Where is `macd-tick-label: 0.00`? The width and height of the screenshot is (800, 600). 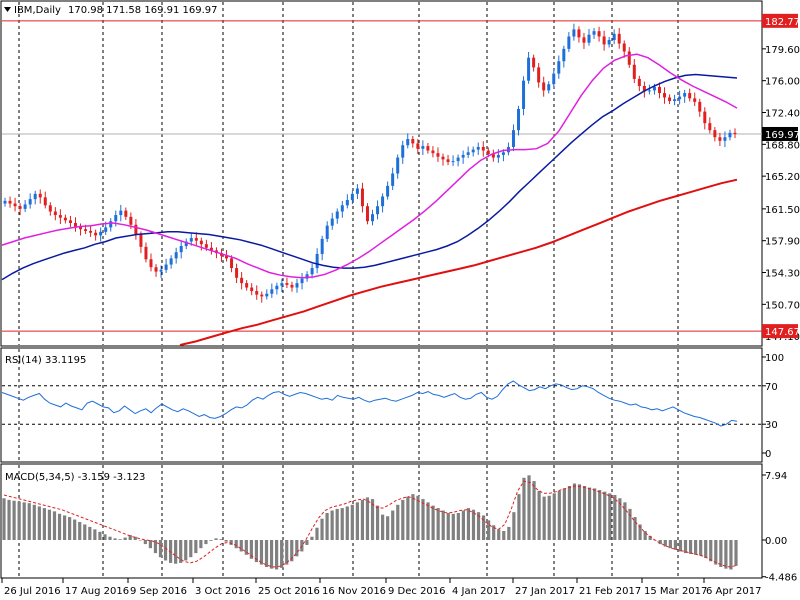 macd-tick-label: 0.00 is located at coordinates (776, 541).